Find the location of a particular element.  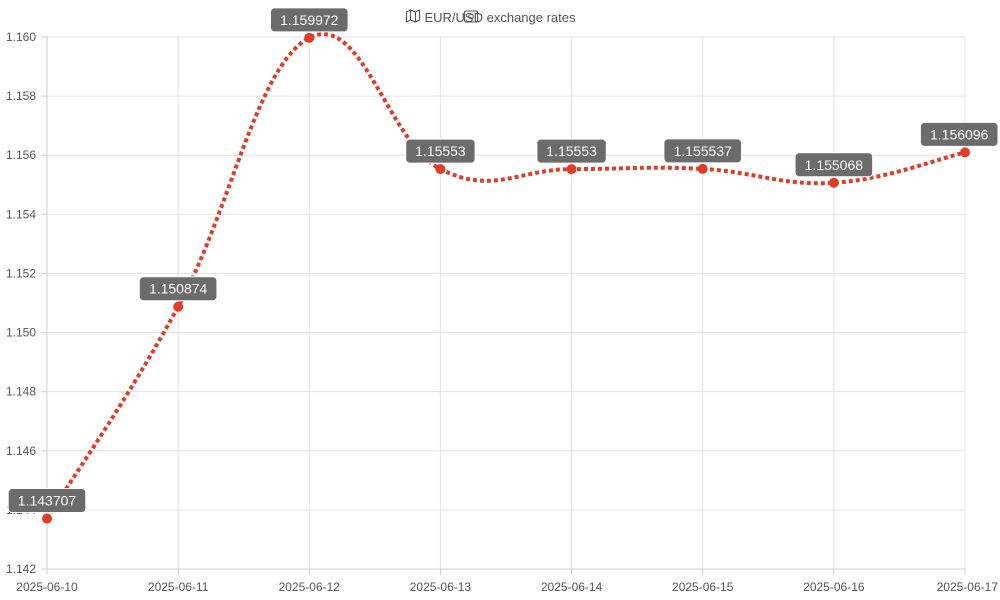

data-label: 1.143707 is located at coordinates (47, 501).